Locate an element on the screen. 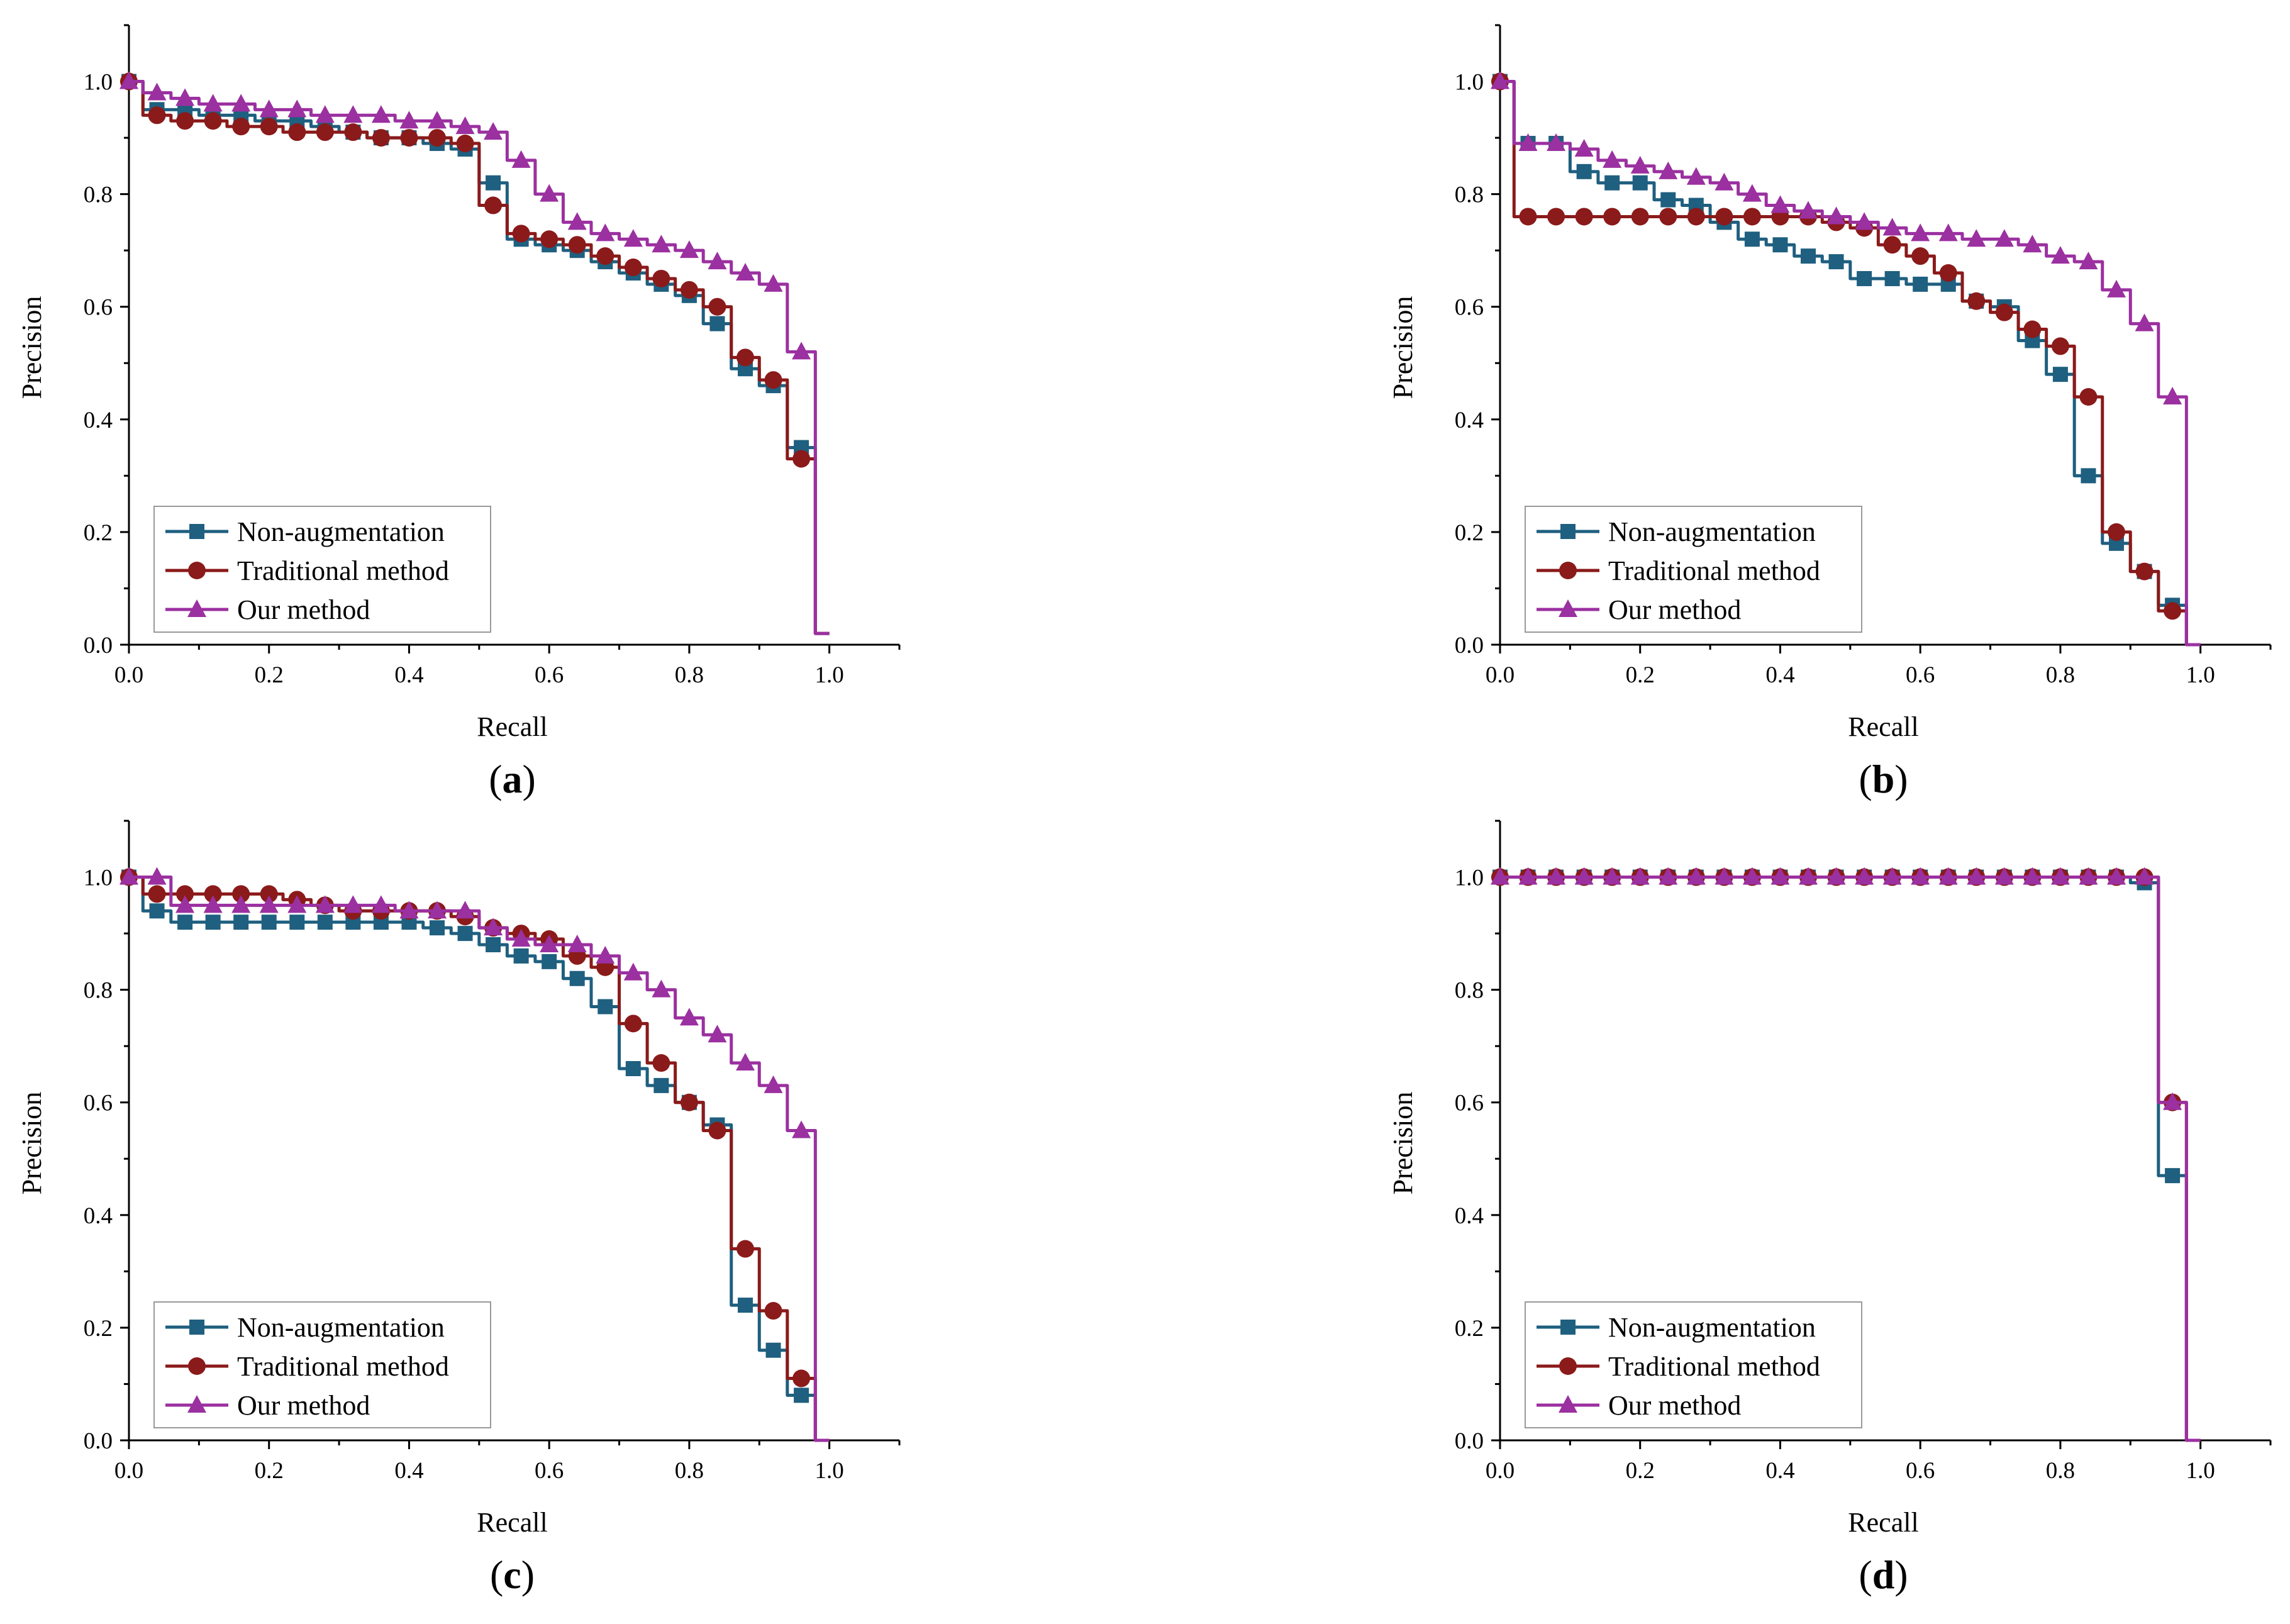  panel-label: (a) is located at coordinates (512, 779).